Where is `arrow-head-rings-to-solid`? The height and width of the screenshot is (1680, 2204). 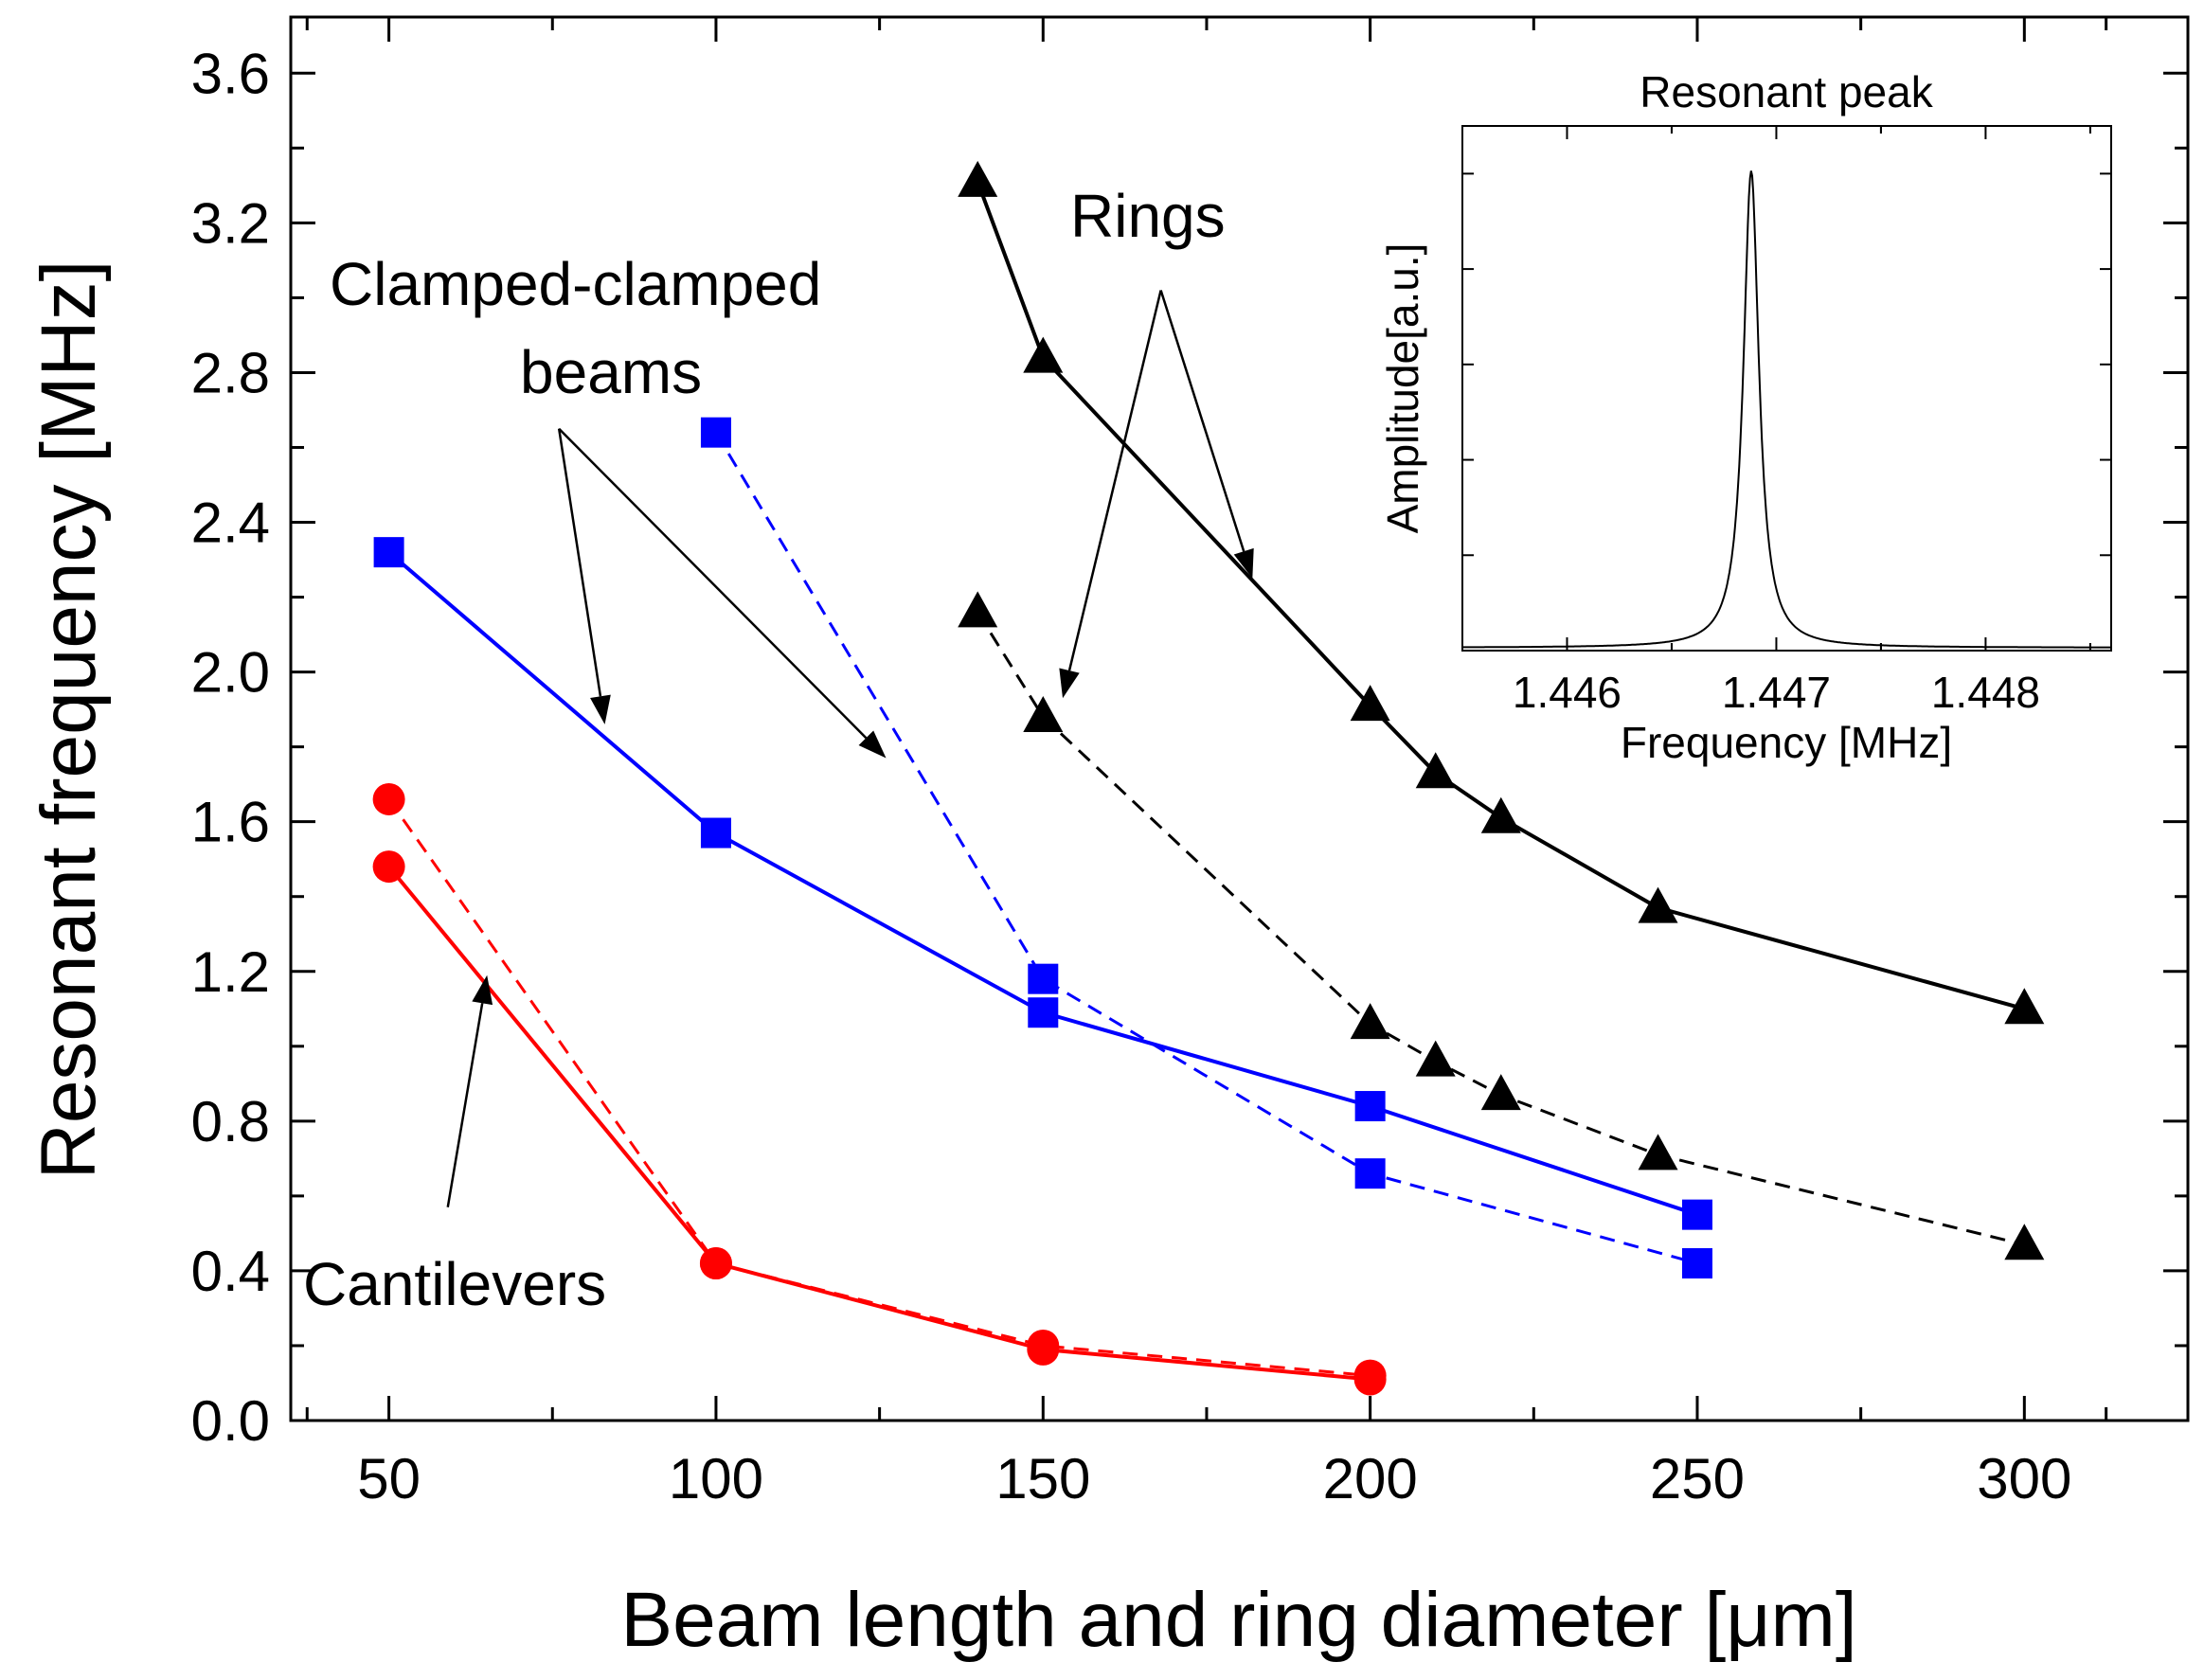 arrow-head-rings-to-solid is located at coordinates (1243, 563).